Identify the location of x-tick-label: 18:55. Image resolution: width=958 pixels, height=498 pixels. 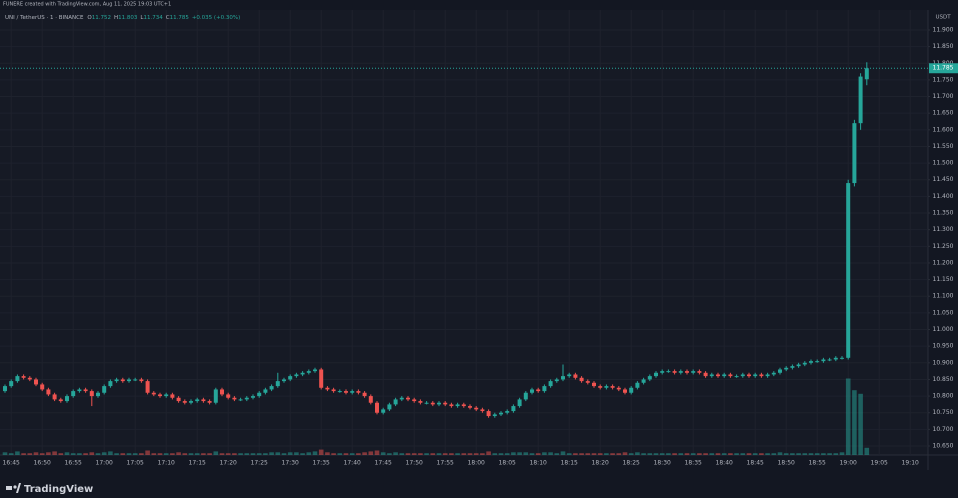
(817, 463).